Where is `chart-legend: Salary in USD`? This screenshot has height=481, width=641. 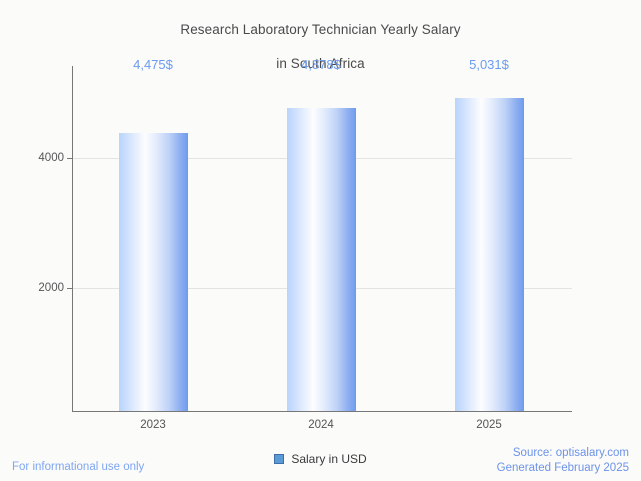 chart-legend: Salary in USD is located at coordinates (320, 459).